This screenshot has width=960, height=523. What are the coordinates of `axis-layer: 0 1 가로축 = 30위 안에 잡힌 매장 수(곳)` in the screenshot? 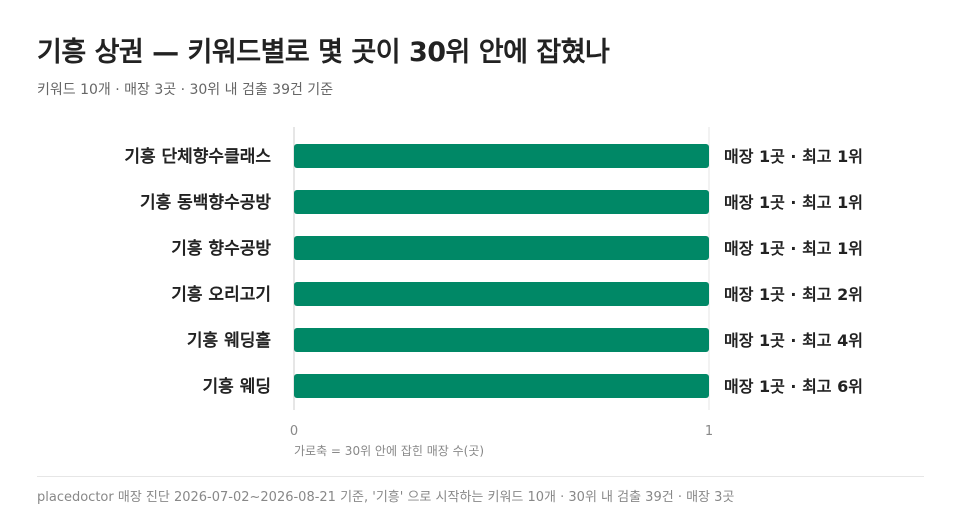 It's located at (501, 441).